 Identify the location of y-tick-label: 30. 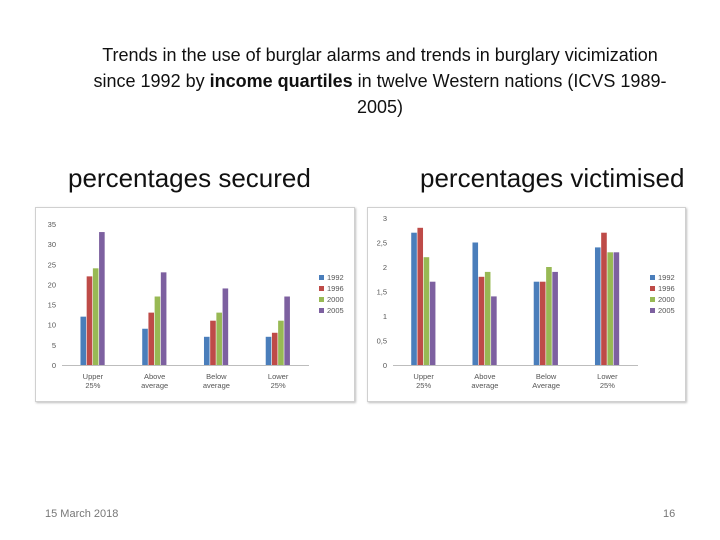
(52, 244).